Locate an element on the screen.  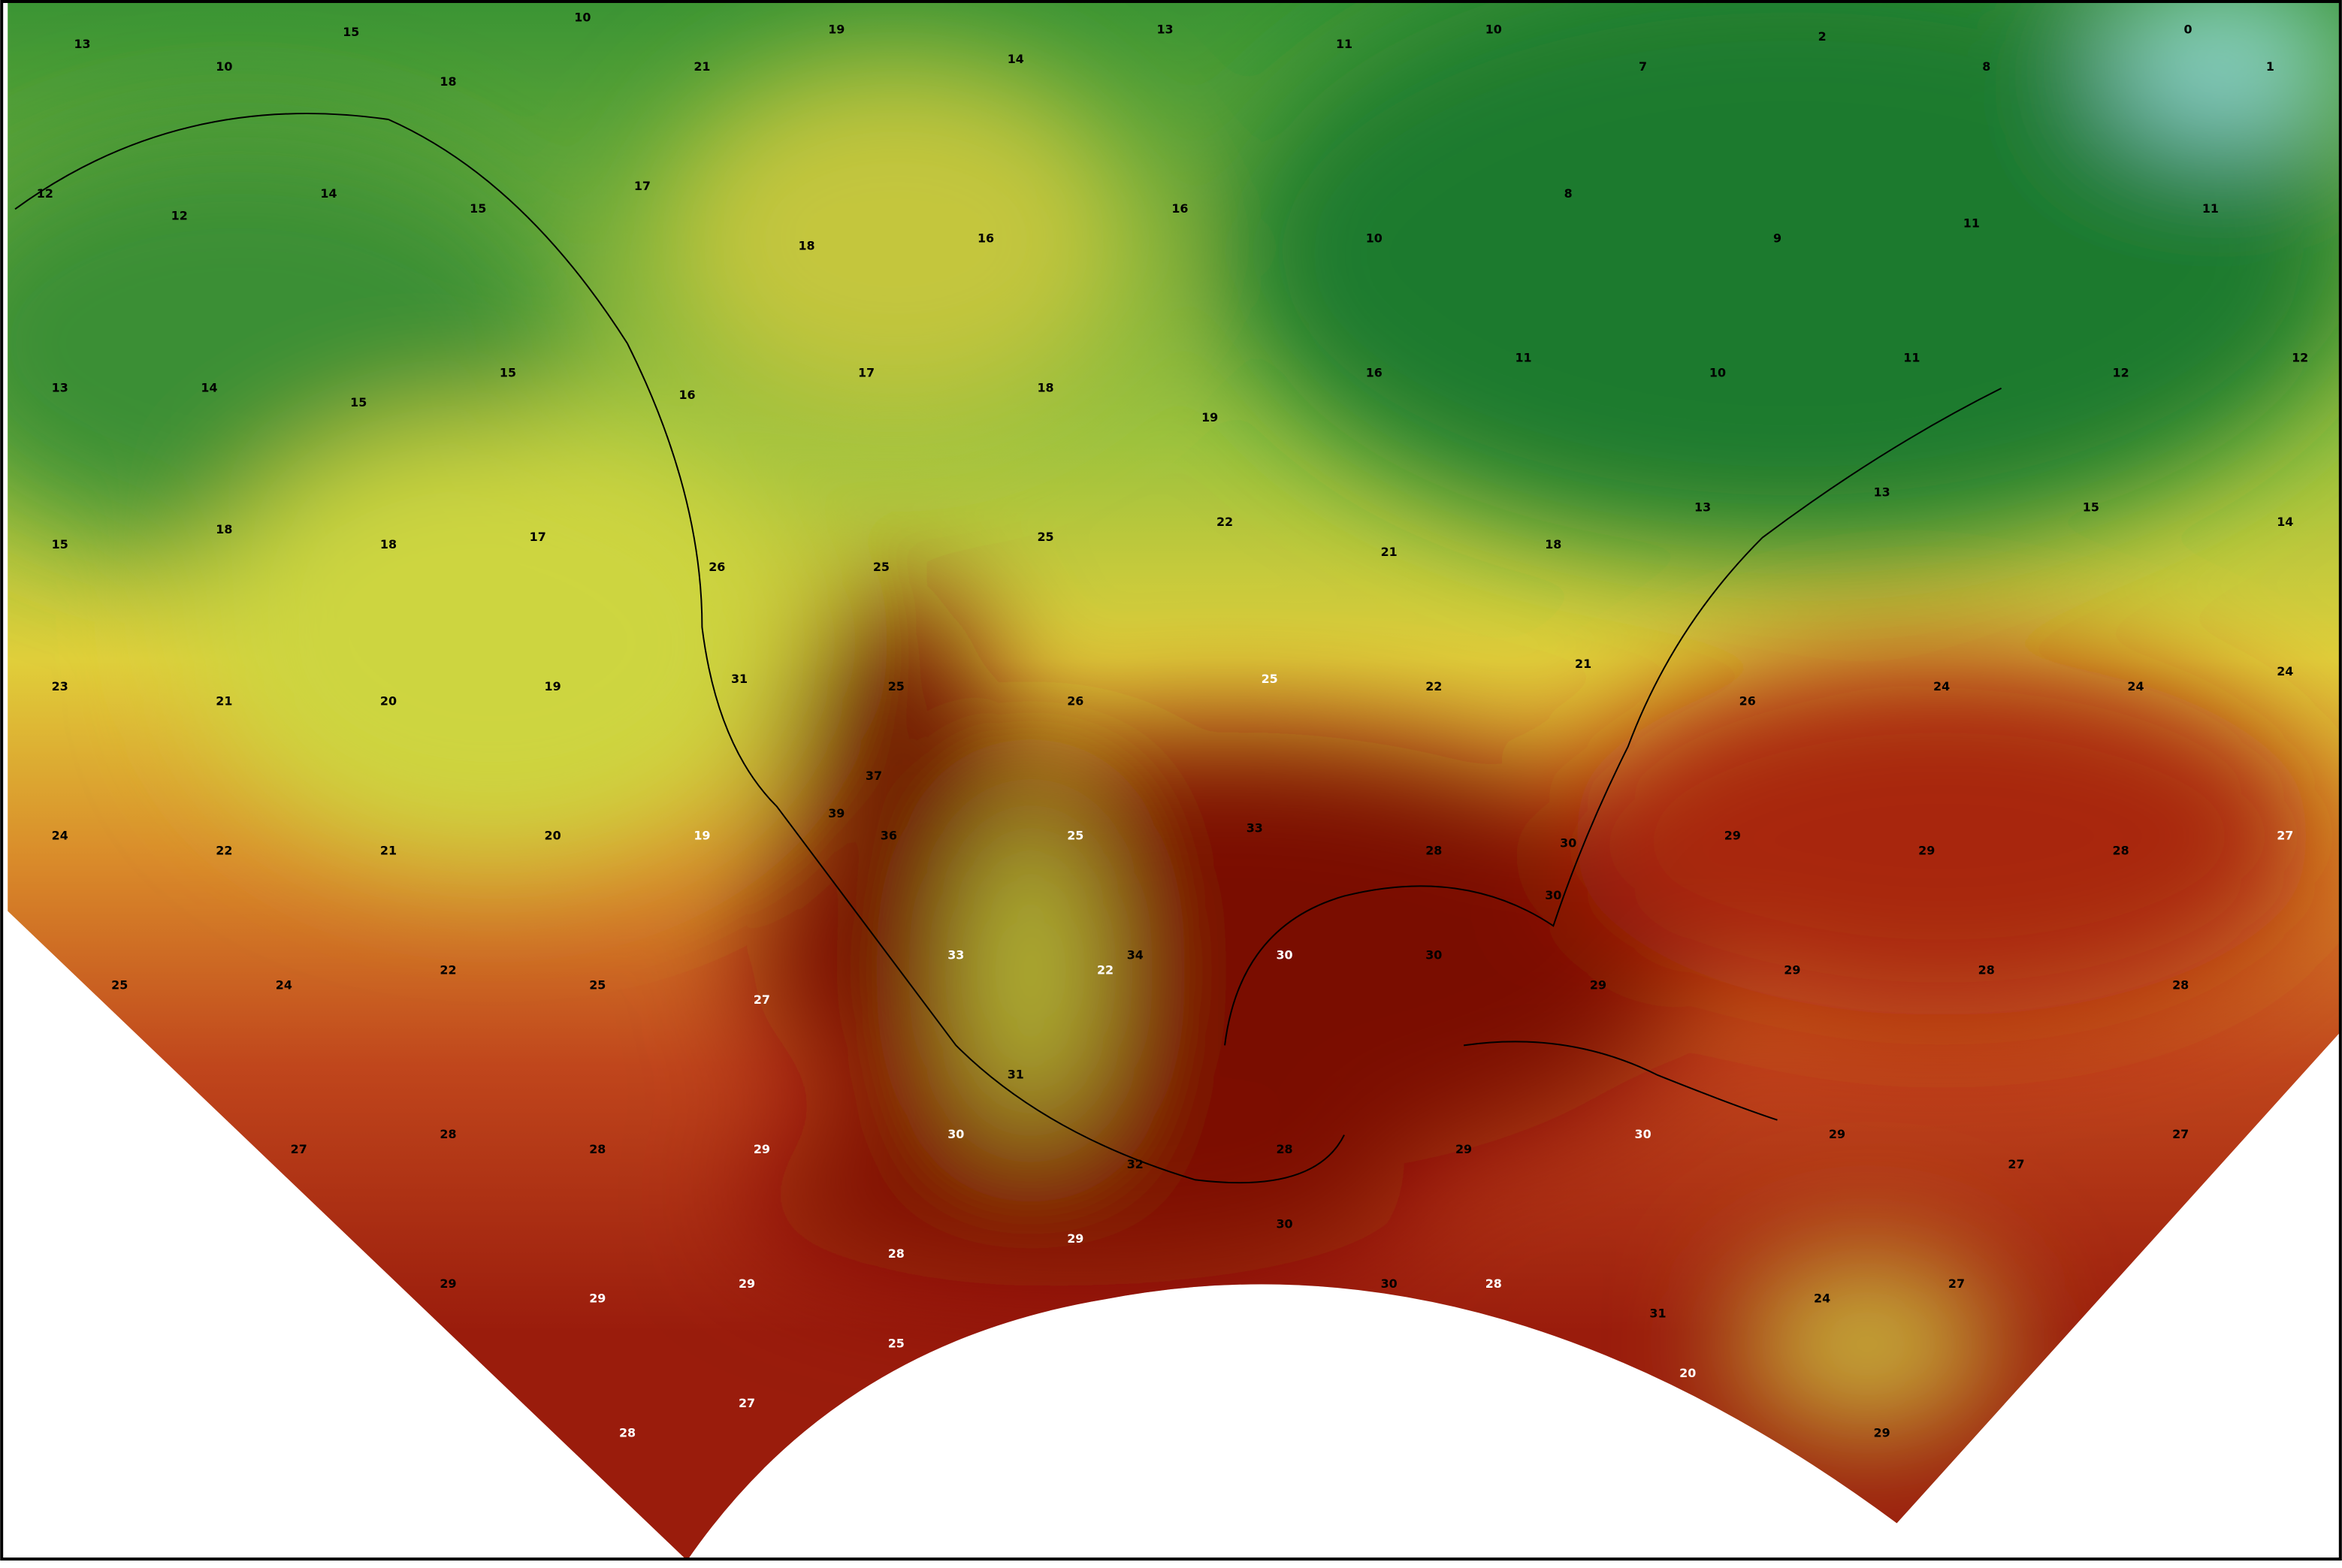
temperature-label: 2 is located at coordinates (1822, 36).